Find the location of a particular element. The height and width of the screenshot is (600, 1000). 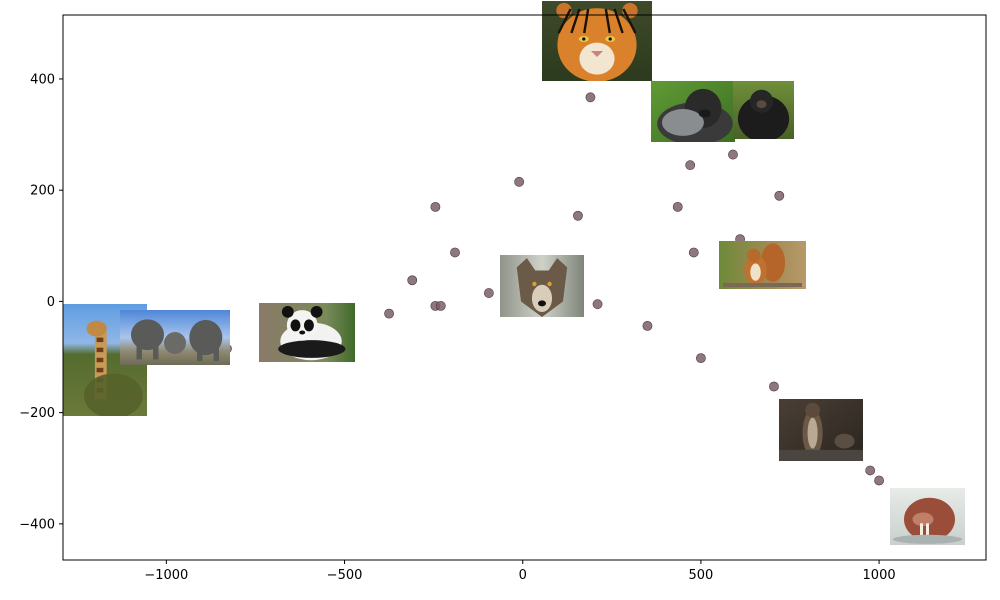

y-tick-label: 200 is located at coordinates (42, 191).